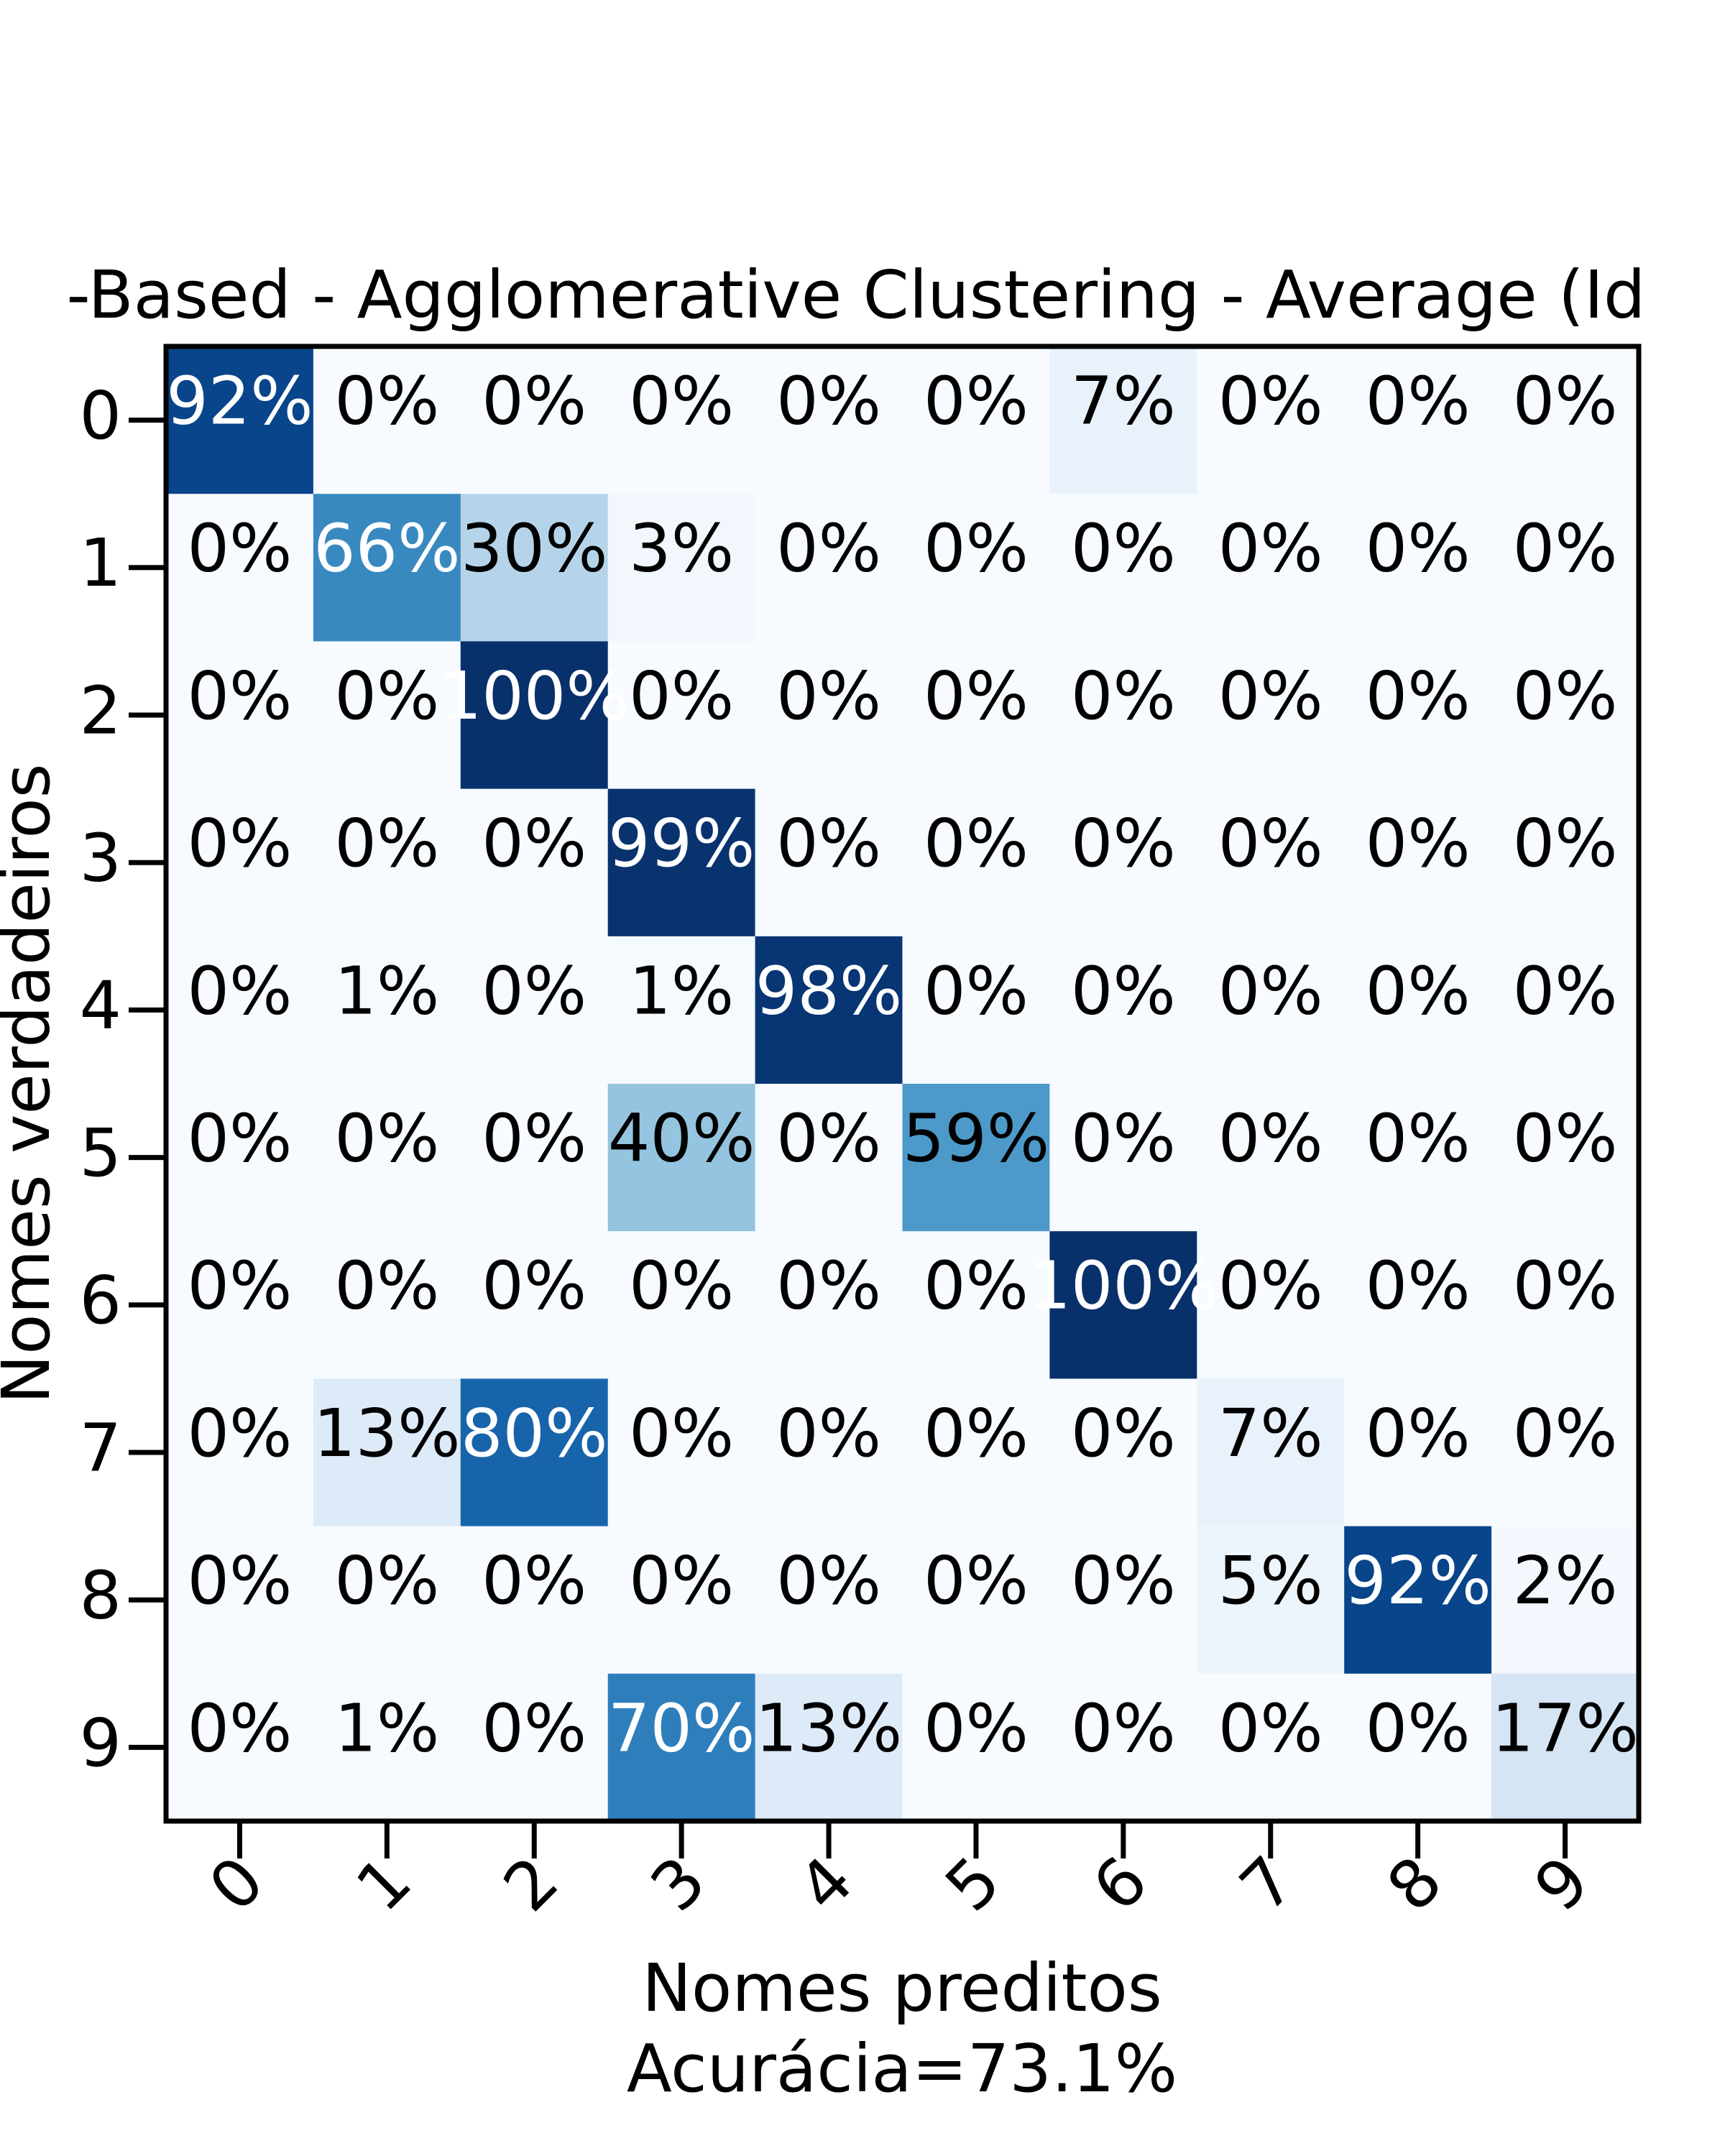  What do you see at coordinates (976, 1138) in the screenshot?
I see `cell-value-label: 59%` at bounding box center [976, 1138].